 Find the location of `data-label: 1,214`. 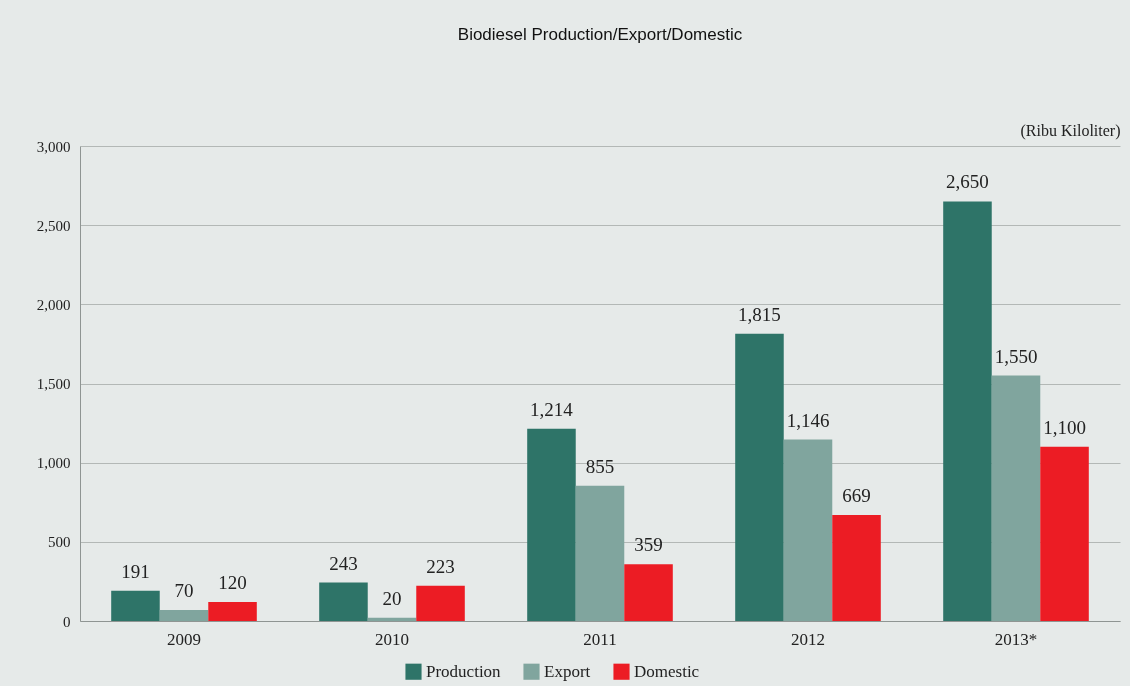

data-label: 1,214 is located at coordinates (552, 409).